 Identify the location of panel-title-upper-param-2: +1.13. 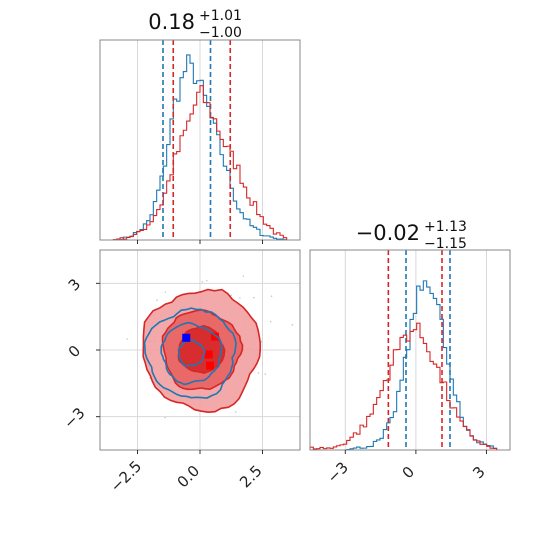
(445, 227).